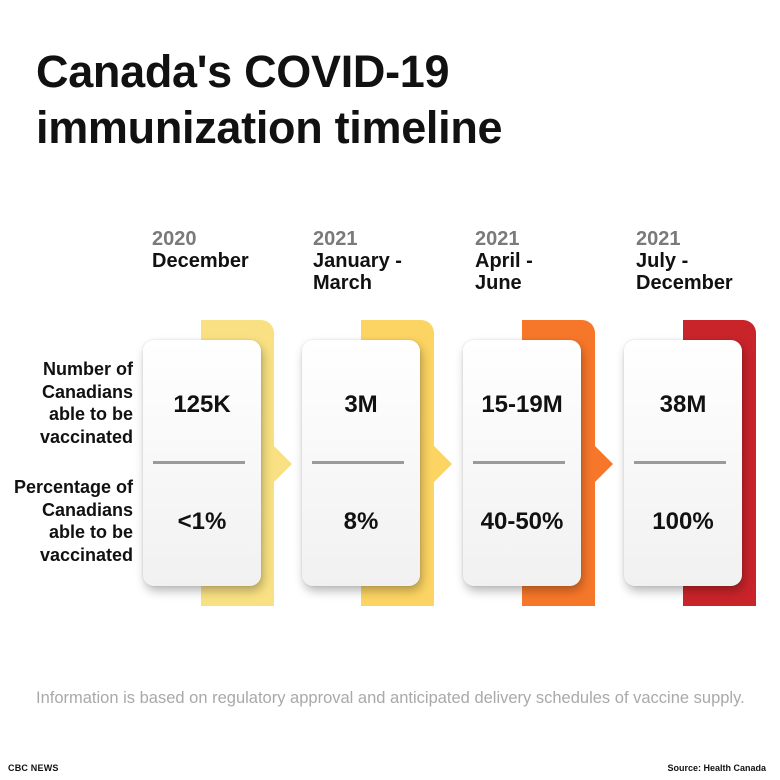  What do you see at coordinates (361, 521) in the screenshot?
I see `vaccinated-percentage-value: 8%` at bounding box center [361, 521].